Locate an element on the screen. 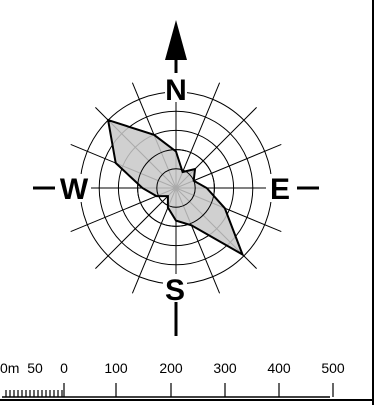 Image resolution: width=383 pixels, height=405 pixels. card-border-right is located at coordinates (373, 202).